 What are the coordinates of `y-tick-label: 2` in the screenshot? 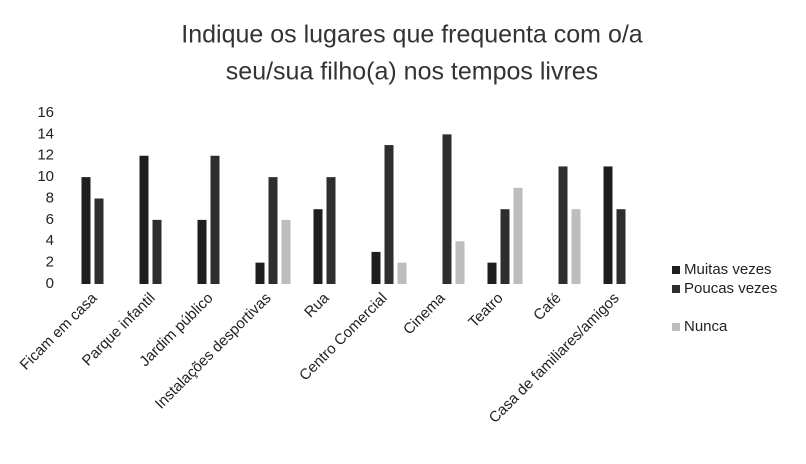 It's located at (50, 262).